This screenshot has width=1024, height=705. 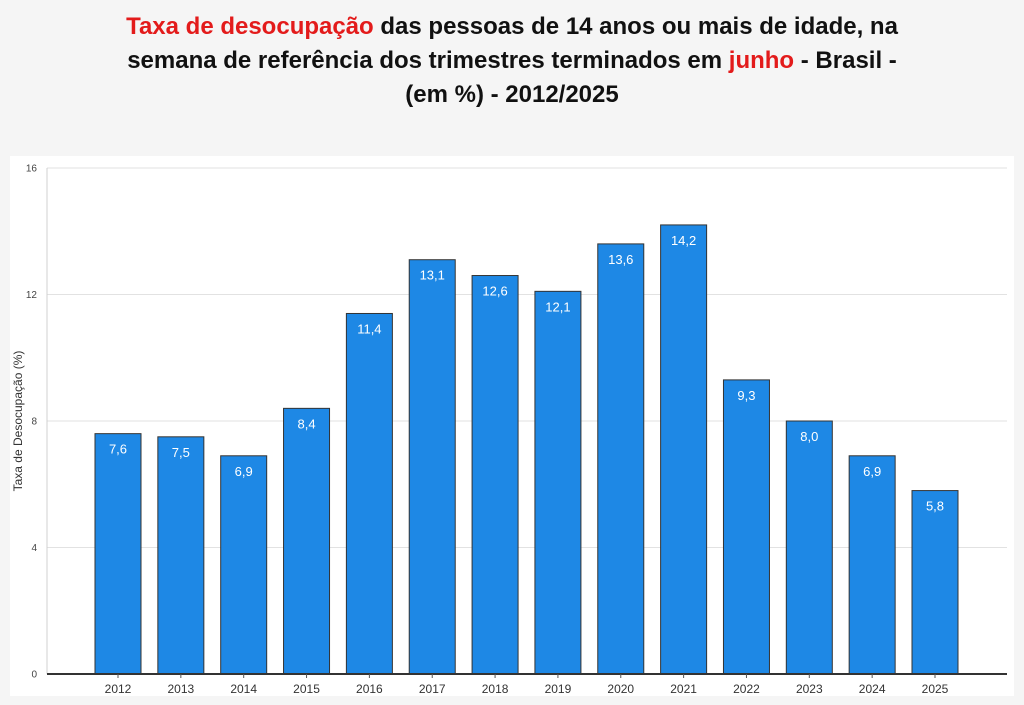 I want to click on data-label-2015: 8,4, so click(x=306, y=423).